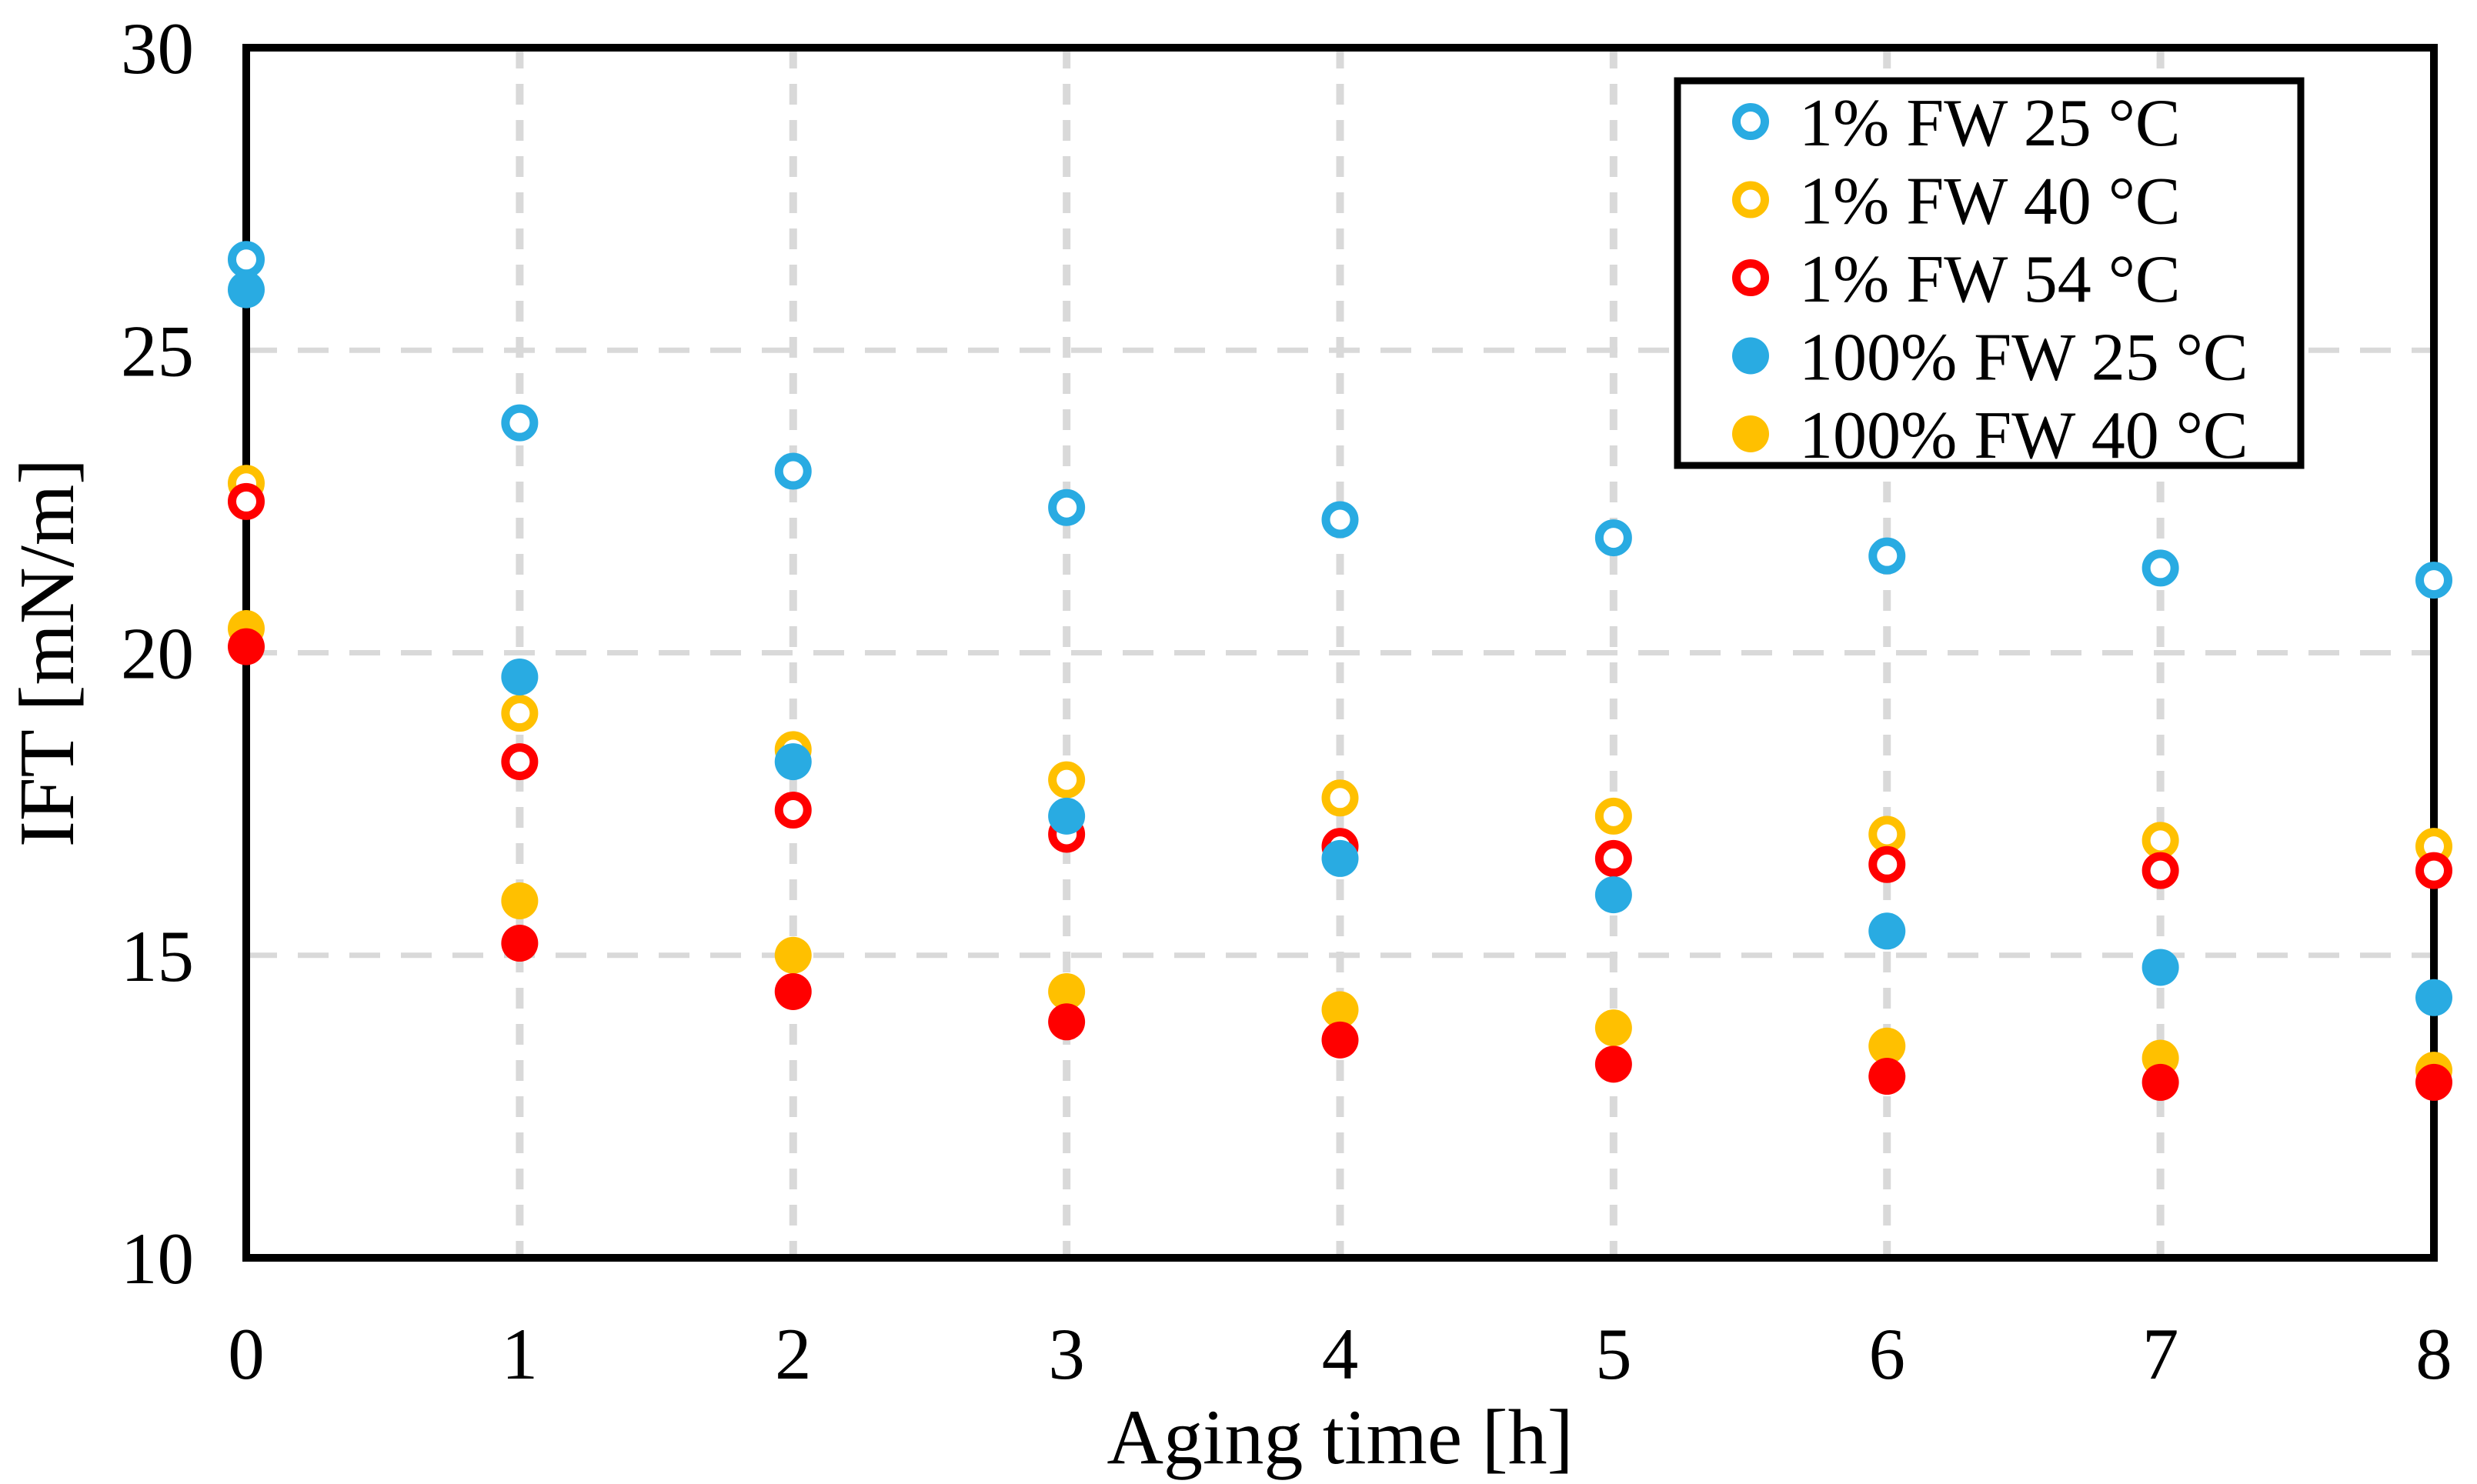 The image size is (2477, 1484). Describe the element at coordinates (520, 423) in the screenshot. I see `data-point-series0-x1` at that location.